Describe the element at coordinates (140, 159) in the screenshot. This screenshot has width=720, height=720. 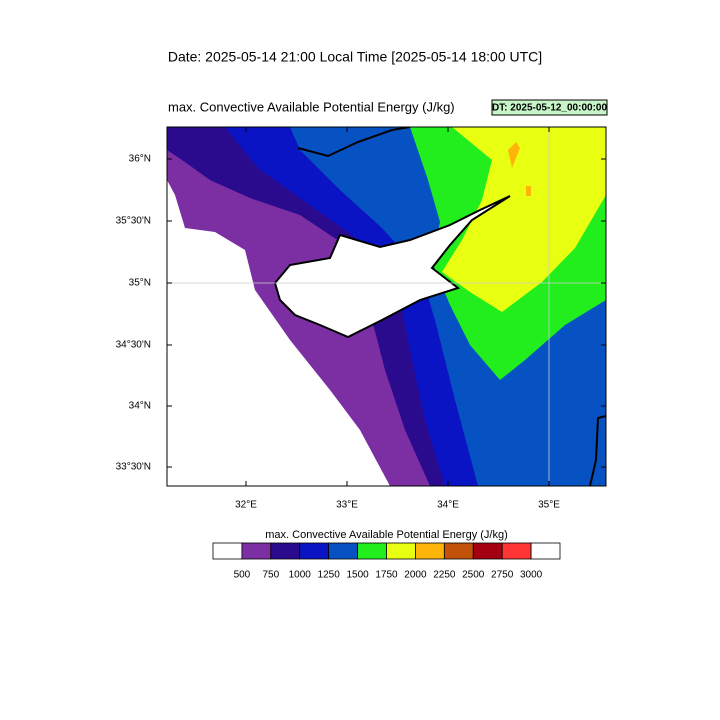
I see `lat-label: 36°N` at that location.